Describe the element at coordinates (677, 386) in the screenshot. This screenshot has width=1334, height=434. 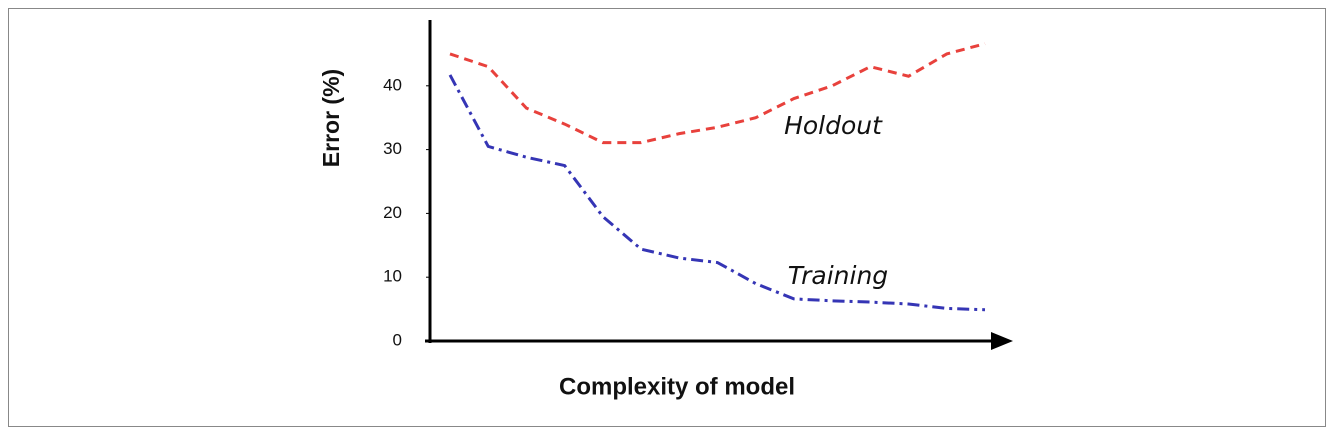
I see `x-axis-label: Complexity of model` at that location.